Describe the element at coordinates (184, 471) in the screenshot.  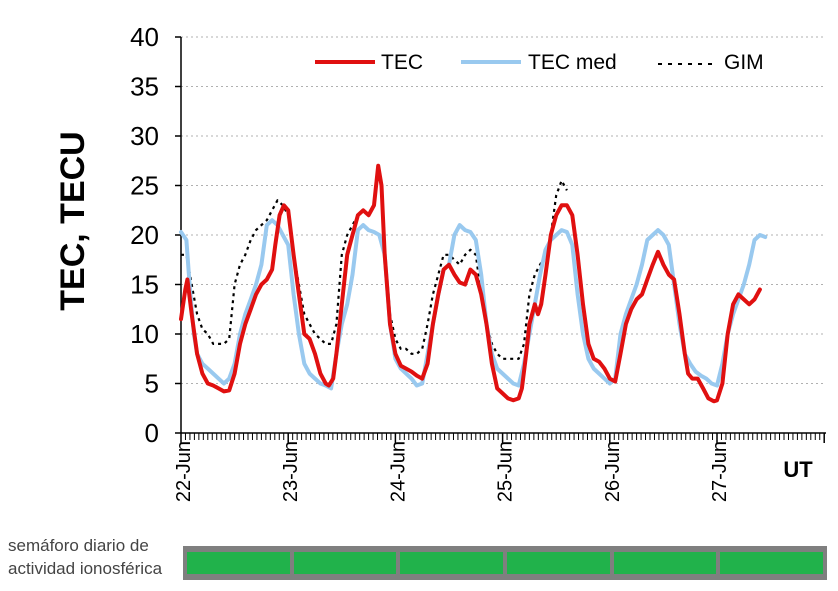
I see `date-label: 22-Jun` at that location.